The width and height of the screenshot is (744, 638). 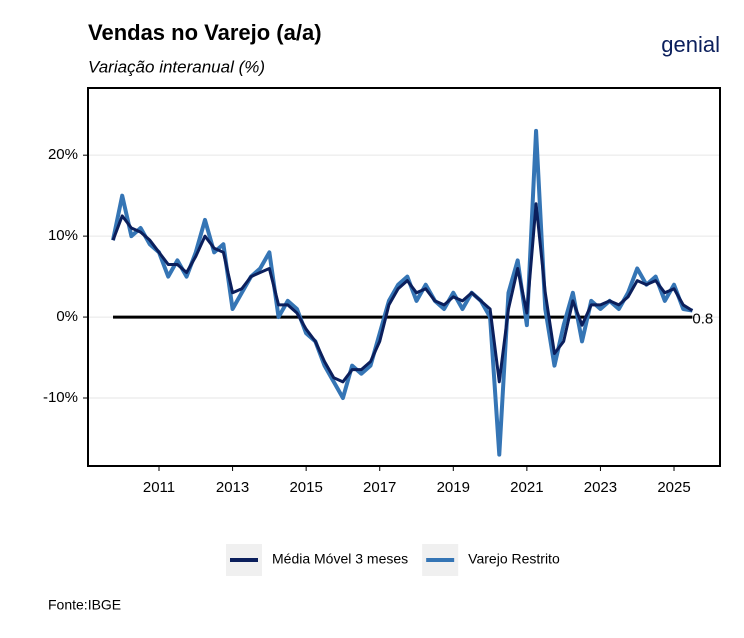 What do you see at coordinates (232, 487) in the screenshot?
I see `x-tick-label: 2013` at bounding box center [232, 487].